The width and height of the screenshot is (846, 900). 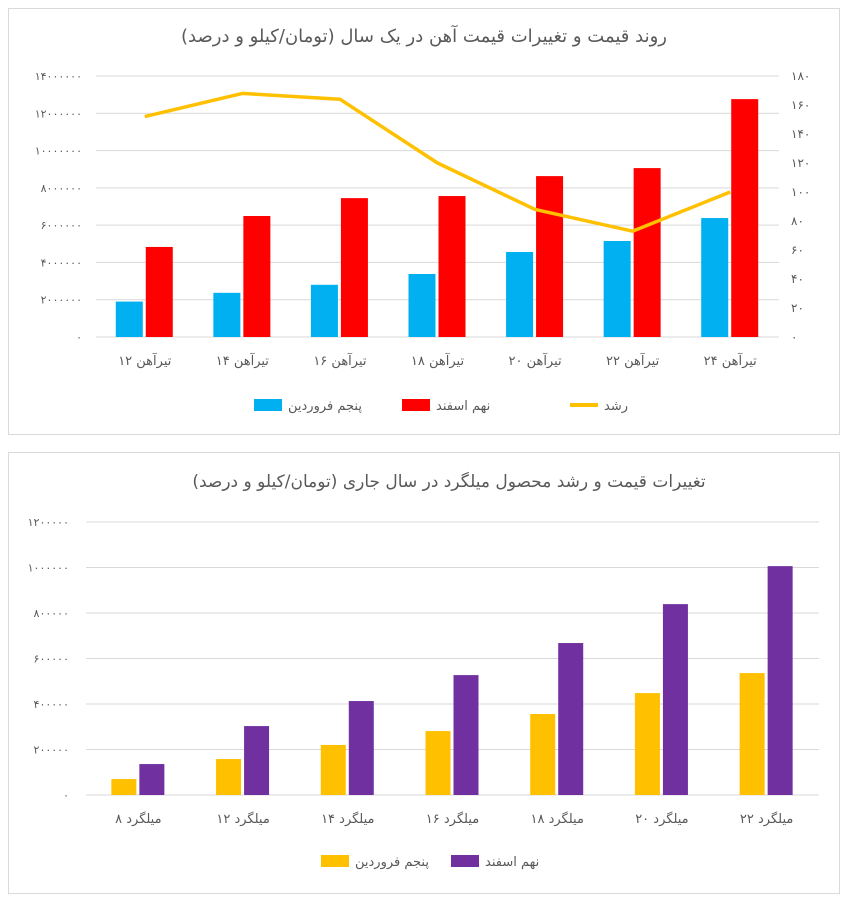 What do you see at coordinates (661, 819) in the screenshot?
I see `x-tick-label: میلگرد ۲۰` at bounding box center [661, 819].